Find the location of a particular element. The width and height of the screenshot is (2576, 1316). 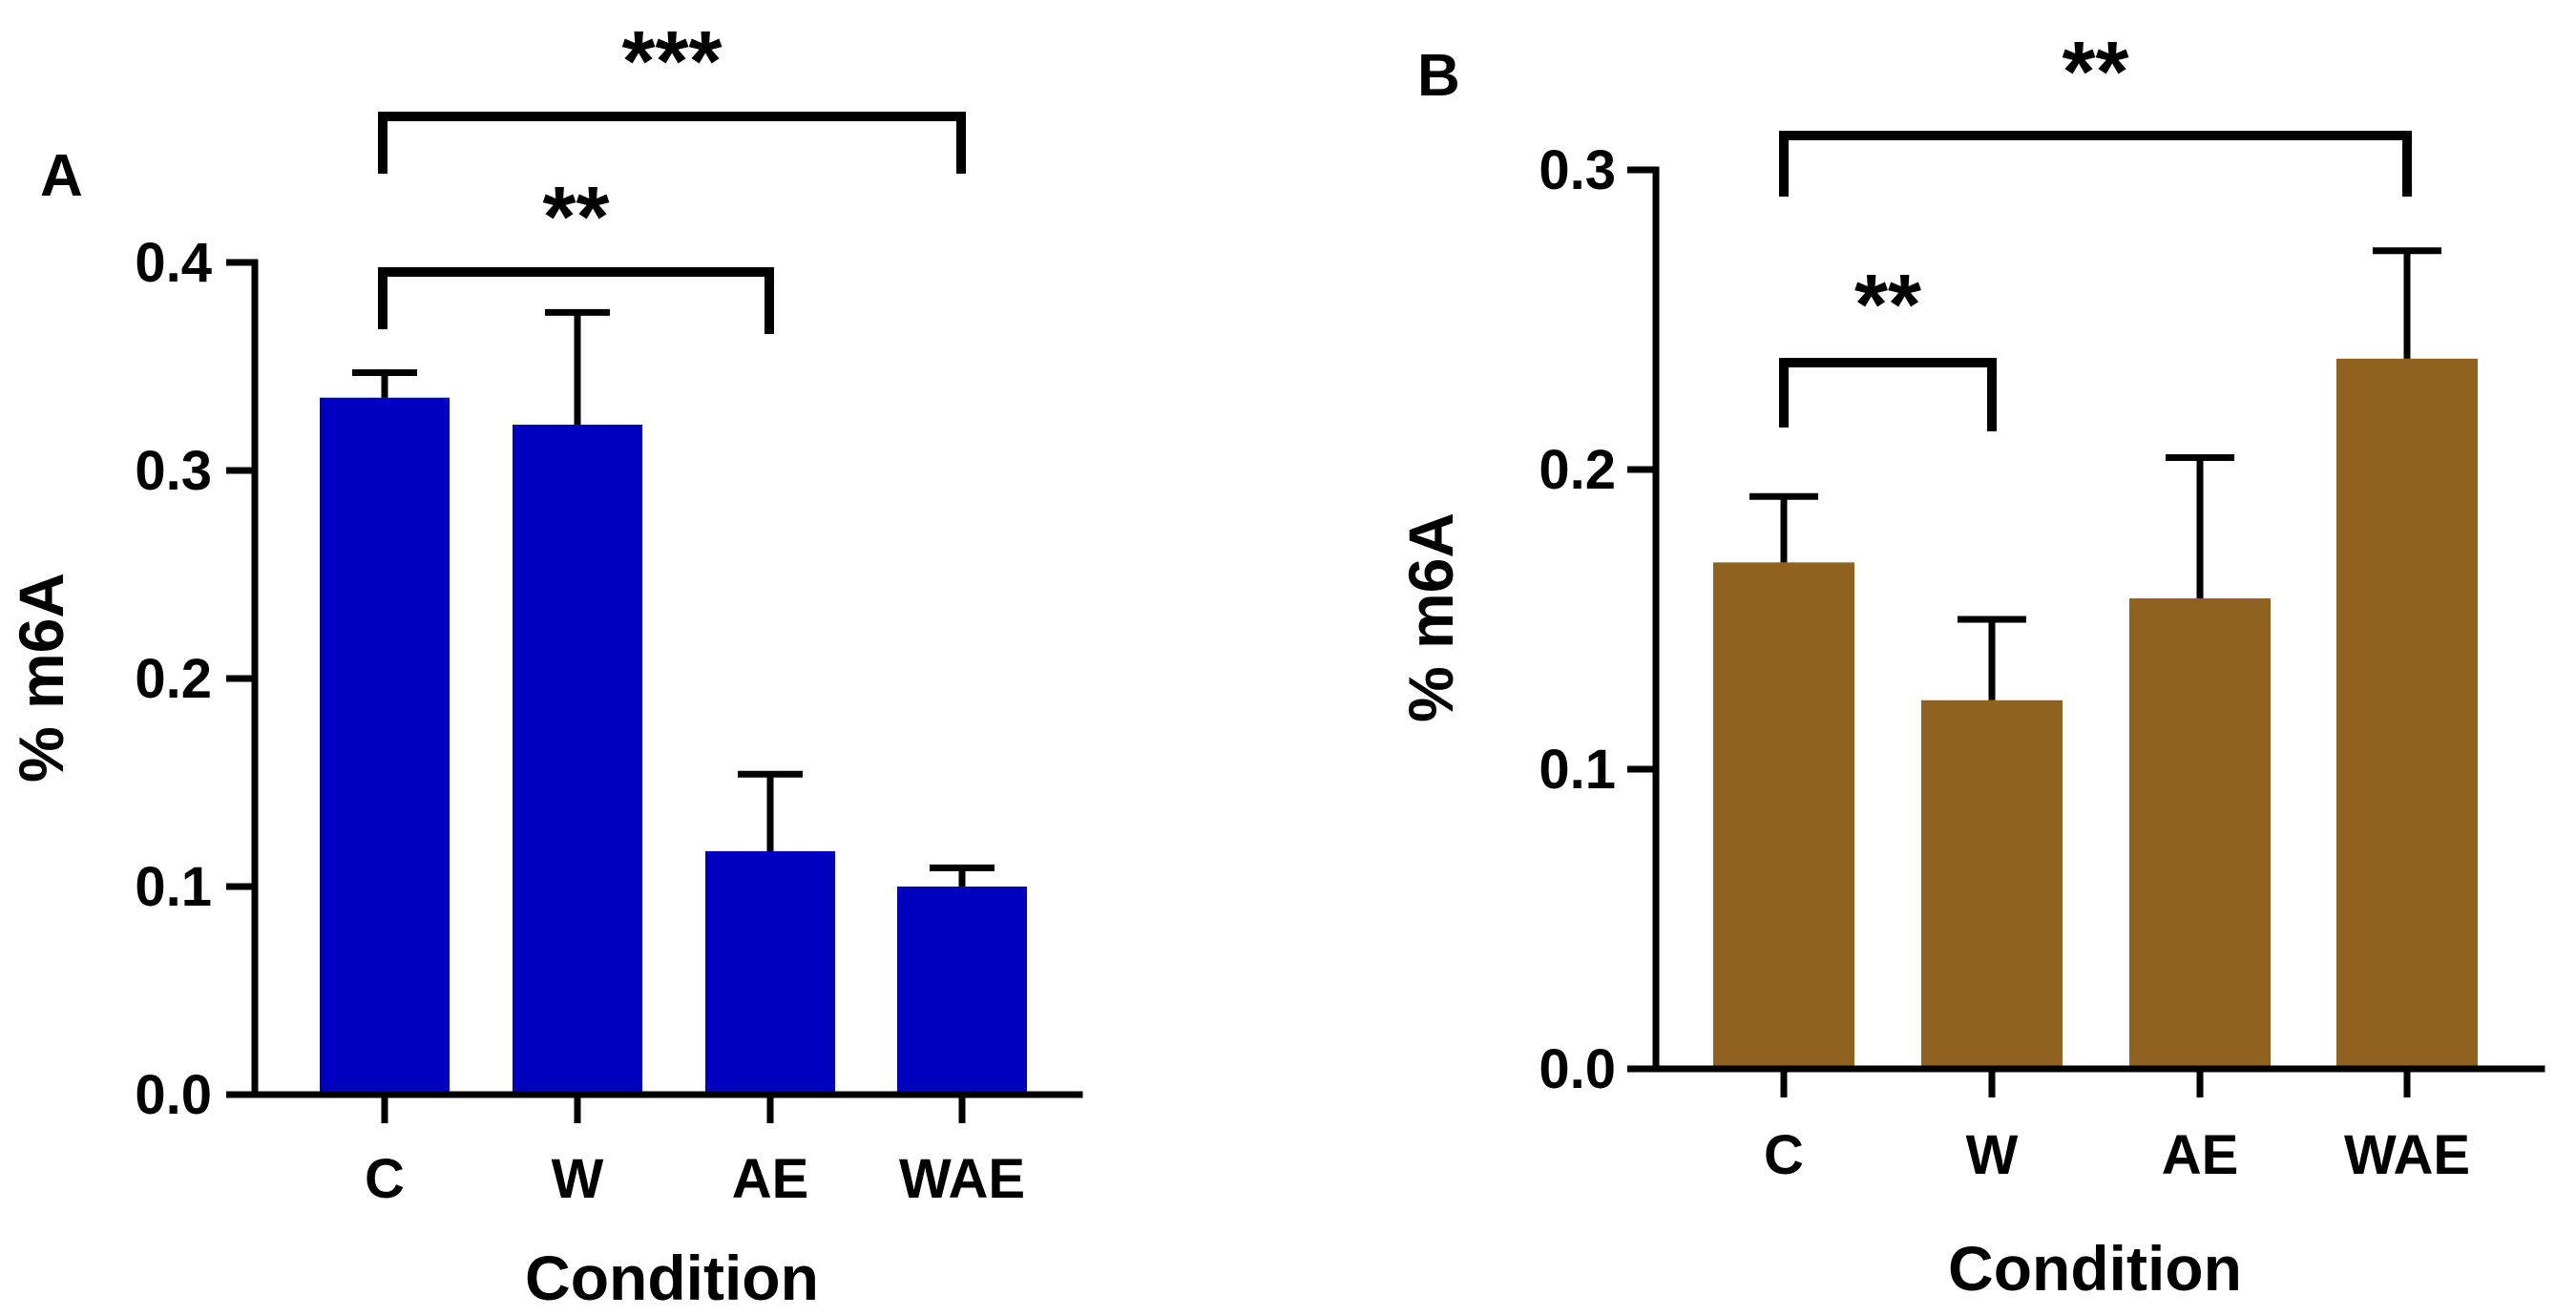

panel-a-y-tick-label: 0.1 is located at coordinates (173, 887).